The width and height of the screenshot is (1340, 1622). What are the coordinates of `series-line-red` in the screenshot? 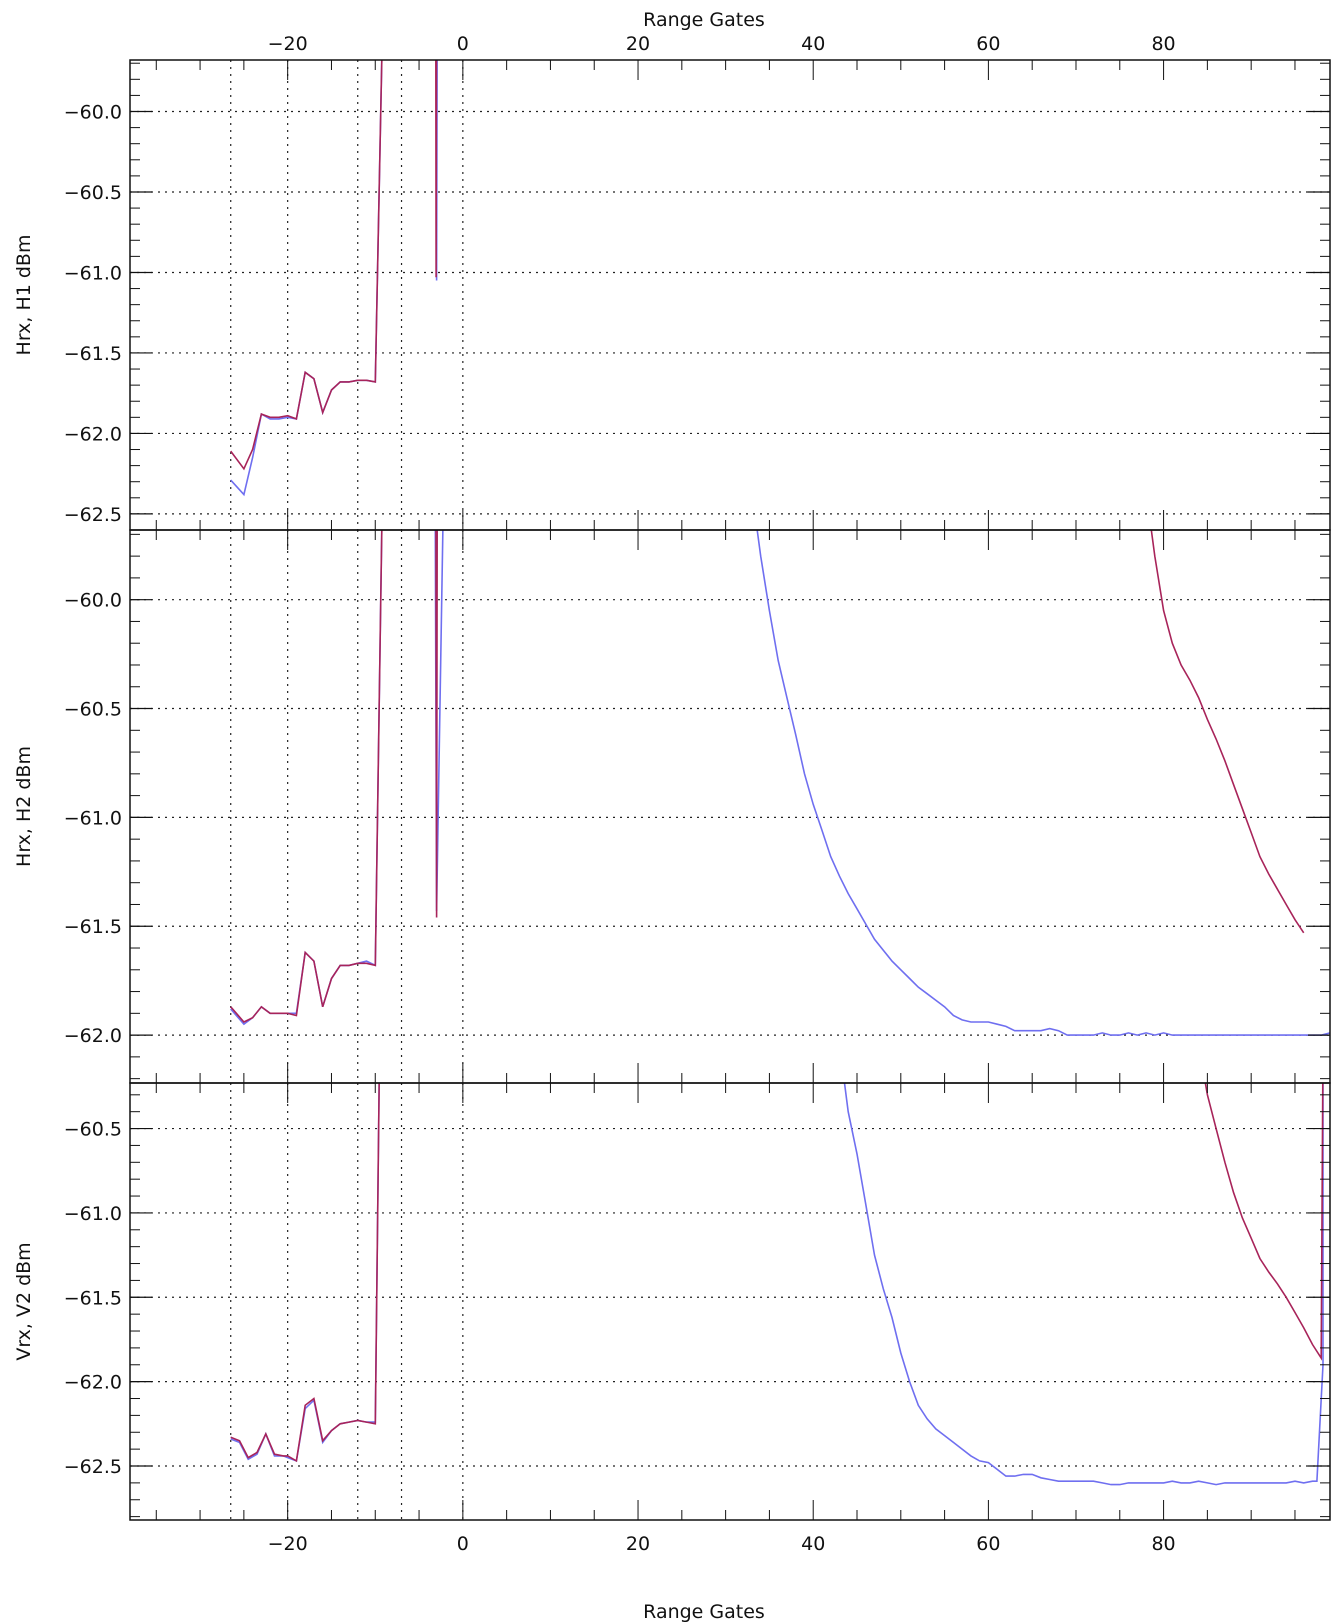 It's located at (334, 265).